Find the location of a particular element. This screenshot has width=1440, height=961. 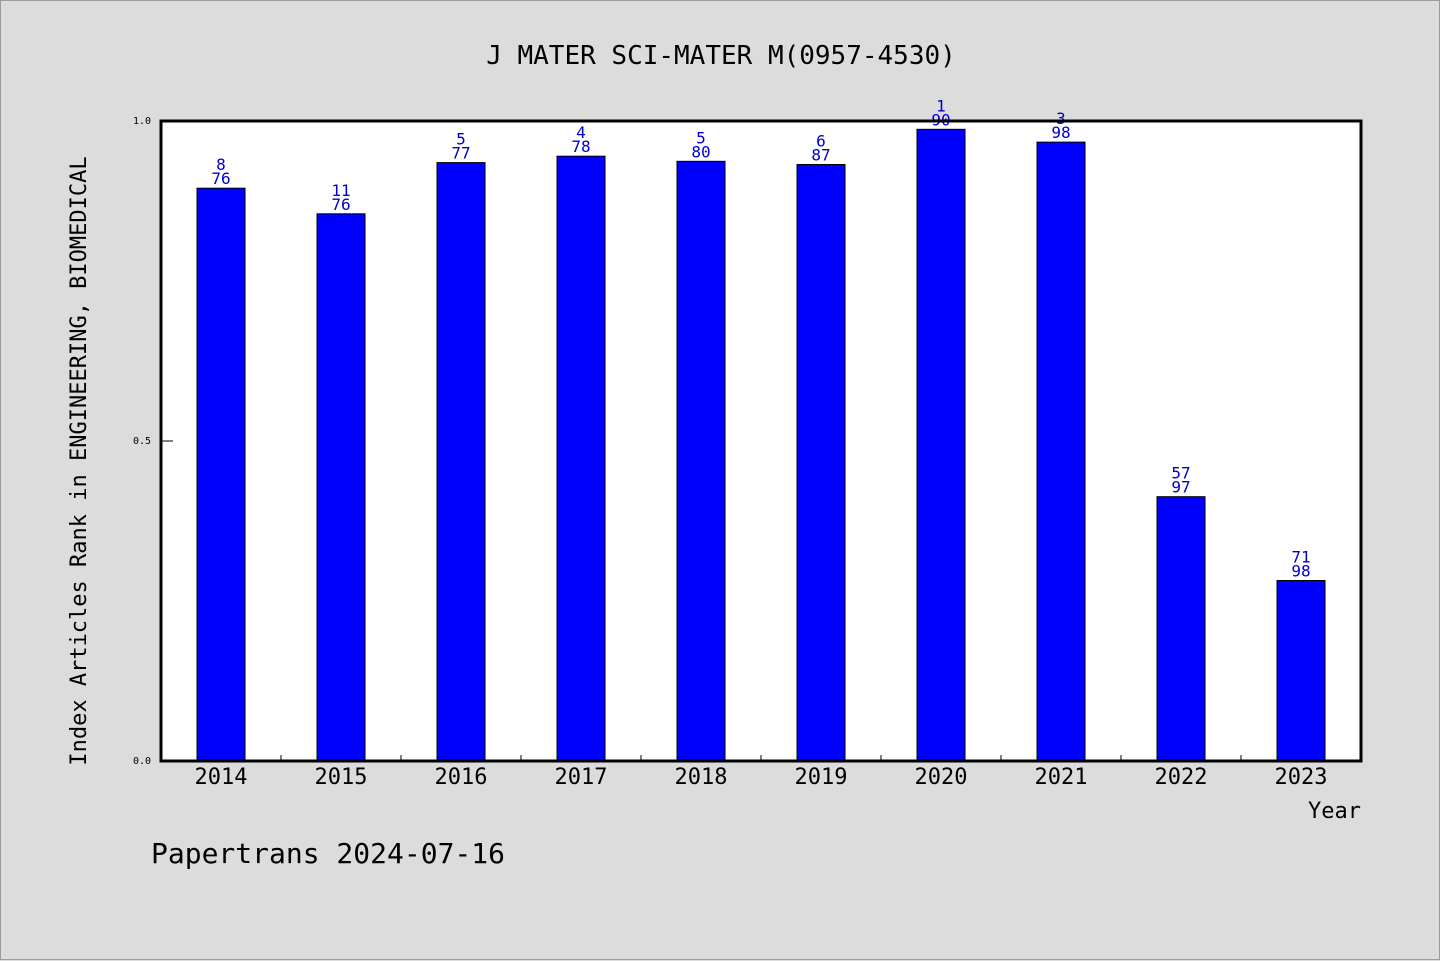

x-tick-label: 2020 is located at coordinates (941, 777).